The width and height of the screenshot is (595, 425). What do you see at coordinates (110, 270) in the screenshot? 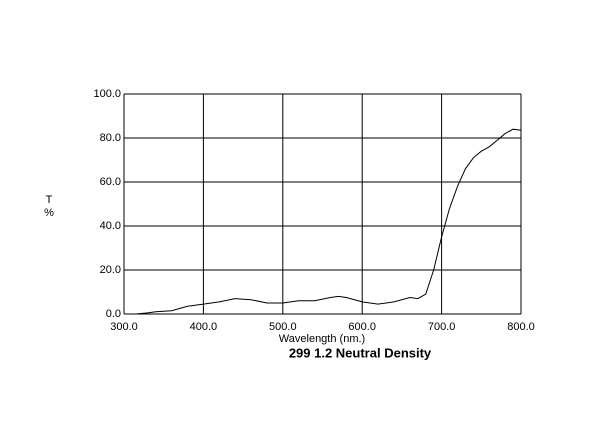
I see `y-tick-label: 20.0` at bounding box center [110, 270].